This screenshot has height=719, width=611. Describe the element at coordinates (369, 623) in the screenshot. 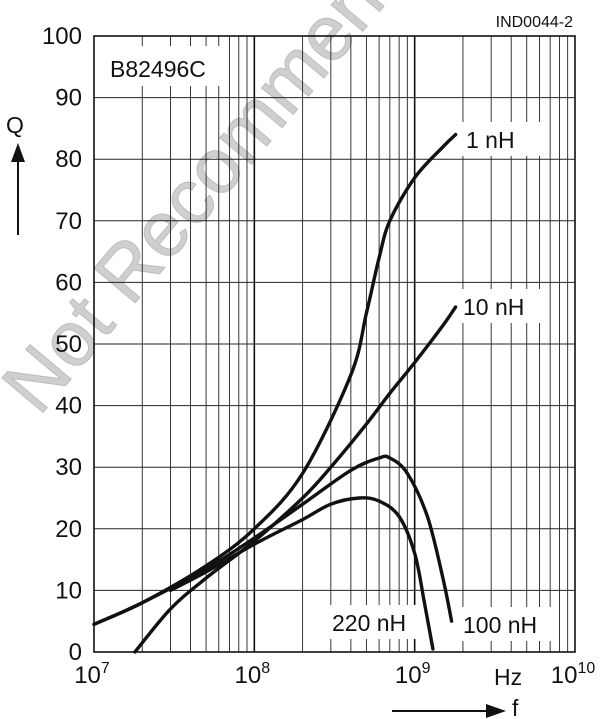

I see `series-label: 220 nH` at that location.